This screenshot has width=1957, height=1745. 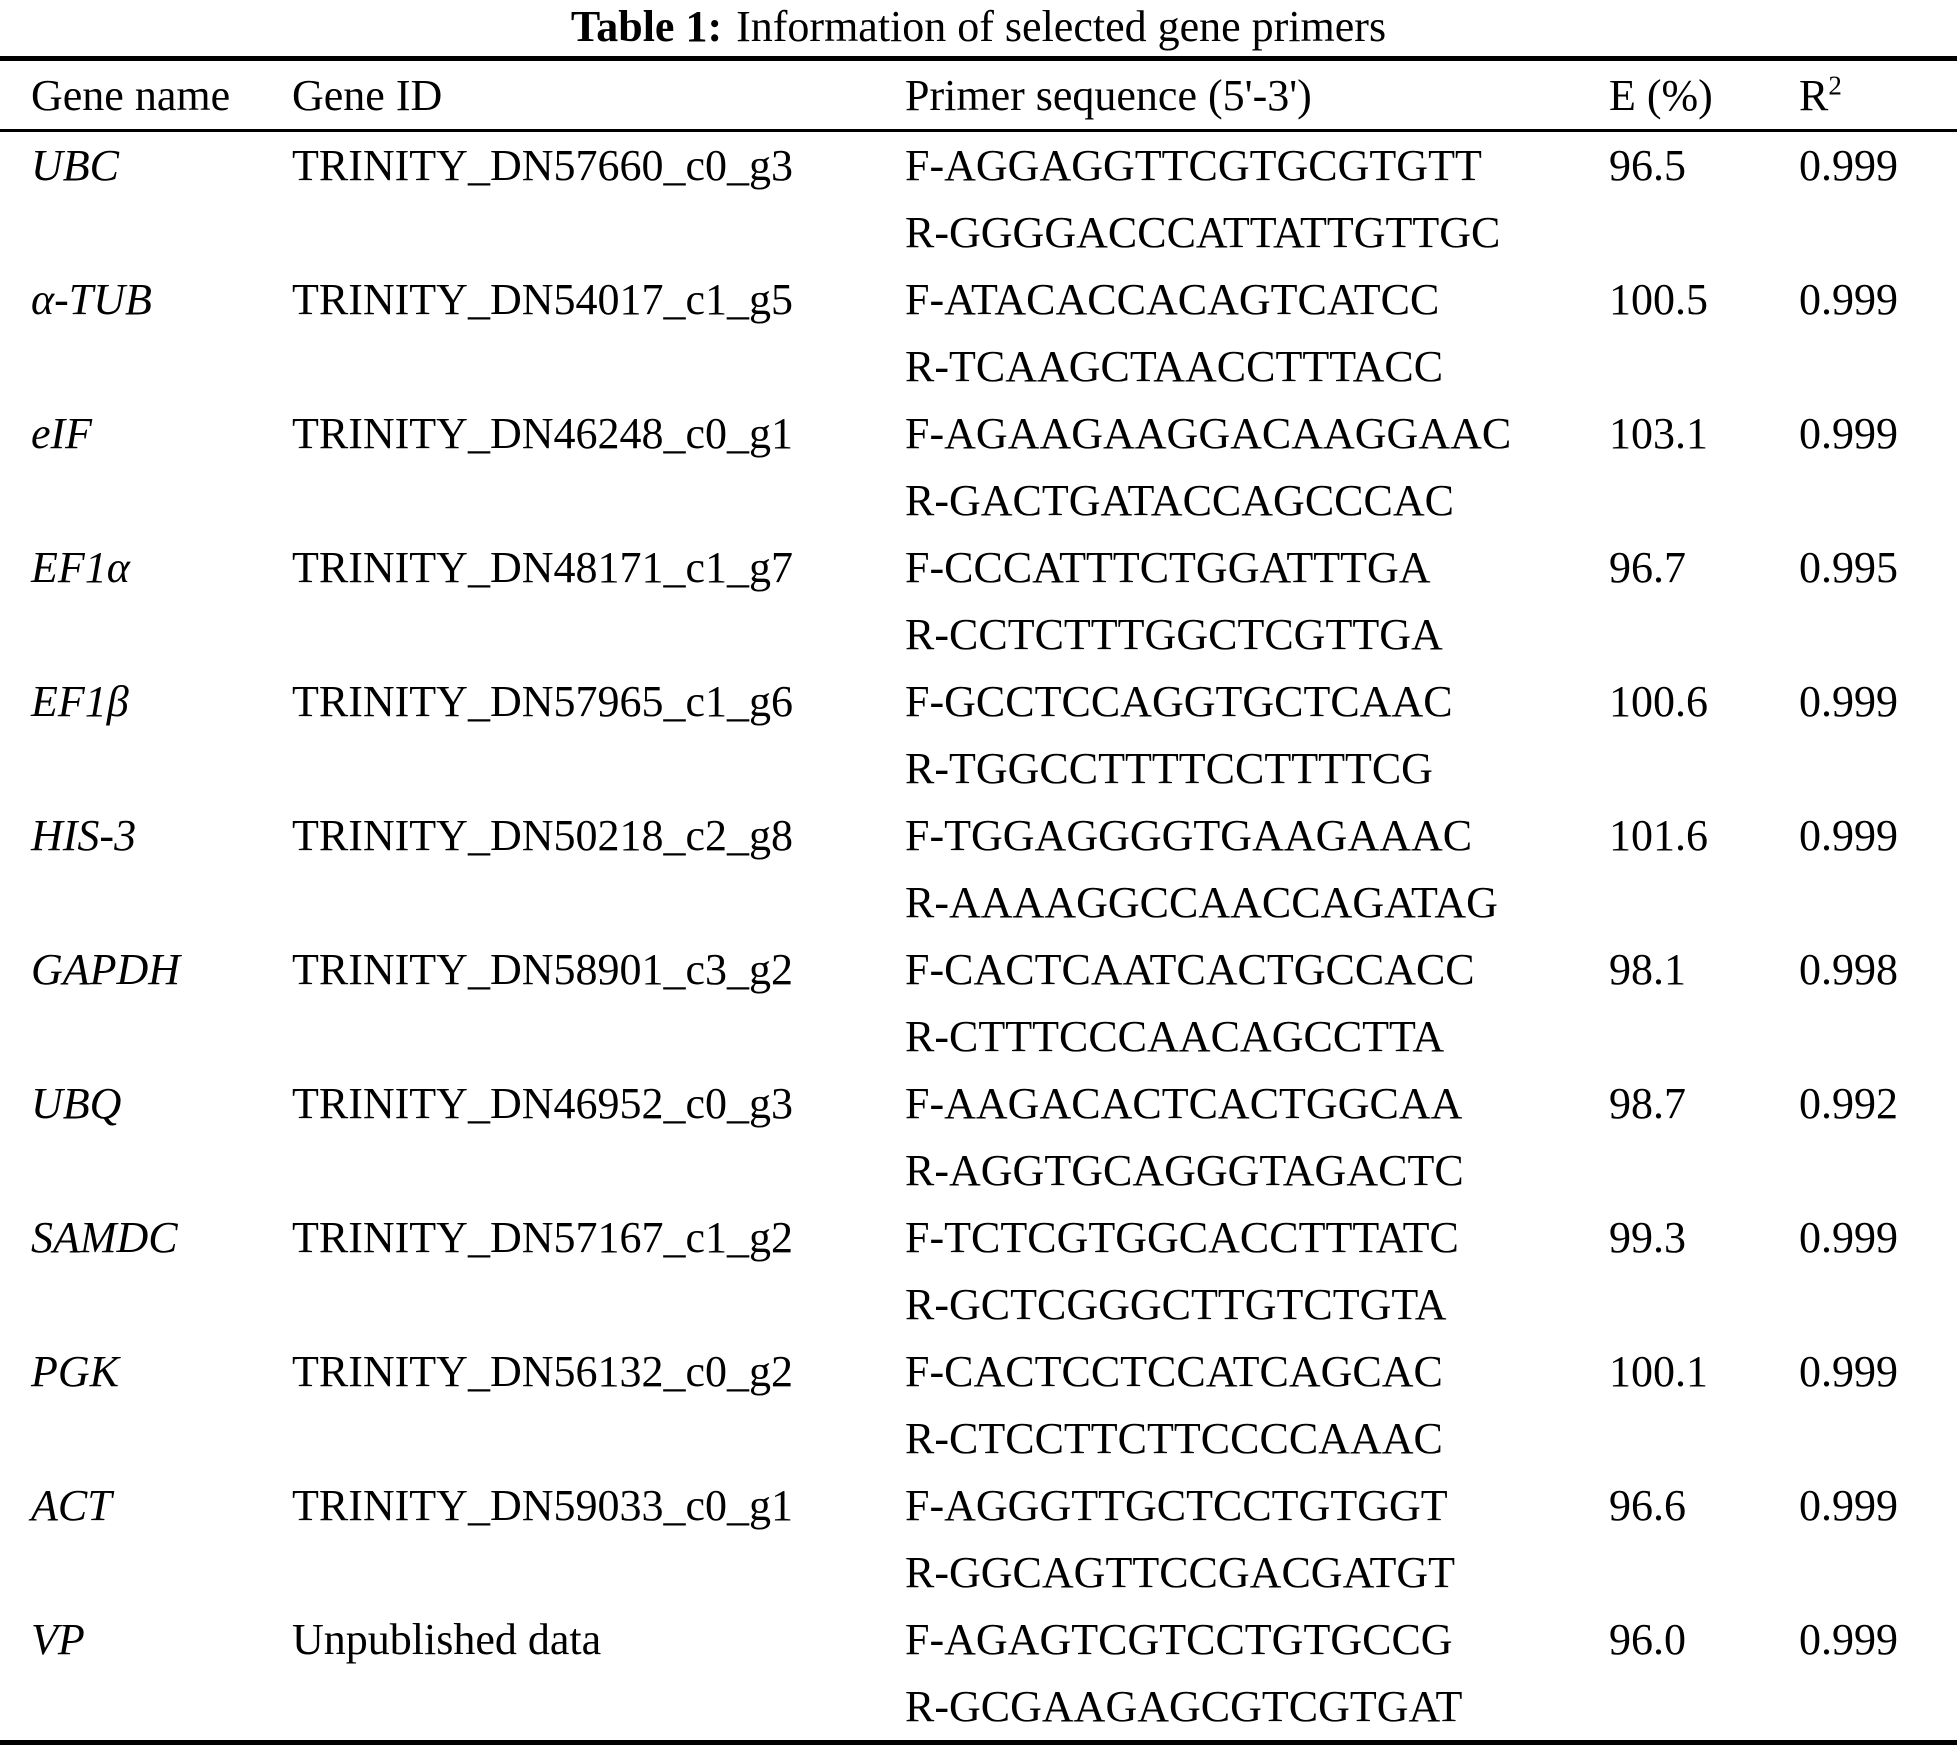 I want to click on primer-reverse: R-GGCAGTTCCGACGATGT, so click(x=1180, y=1572).